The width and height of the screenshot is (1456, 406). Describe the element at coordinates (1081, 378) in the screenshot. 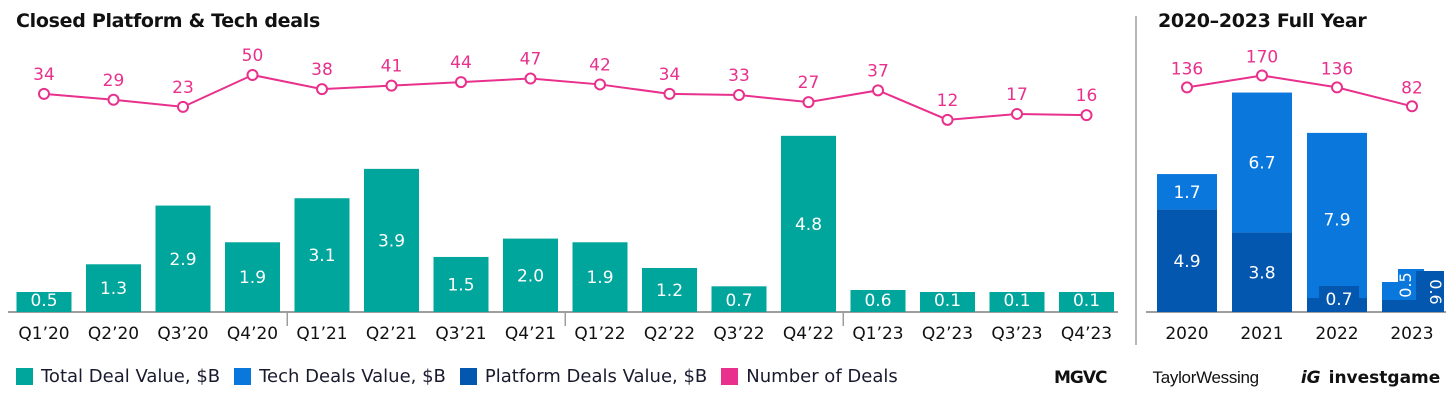

I see `mgvc-logo: MGVC` at that location.